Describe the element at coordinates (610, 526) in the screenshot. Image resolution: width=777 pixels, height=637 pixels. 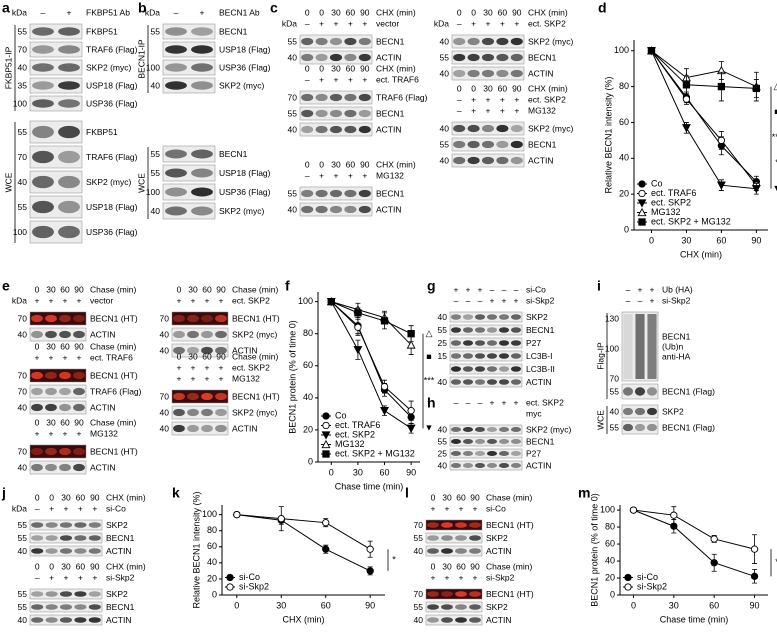
I see `y-tick-label: 80` at that location.